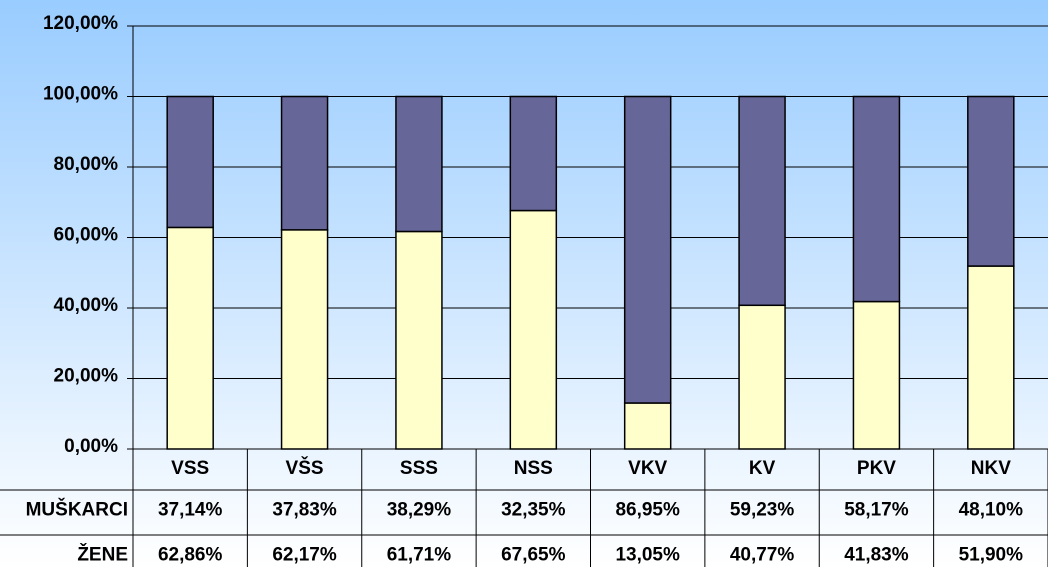  What do you see at coordinates (190, 555) in the screenshot?
I see `data-label: 62,86%` at bounding box center [190, 555].